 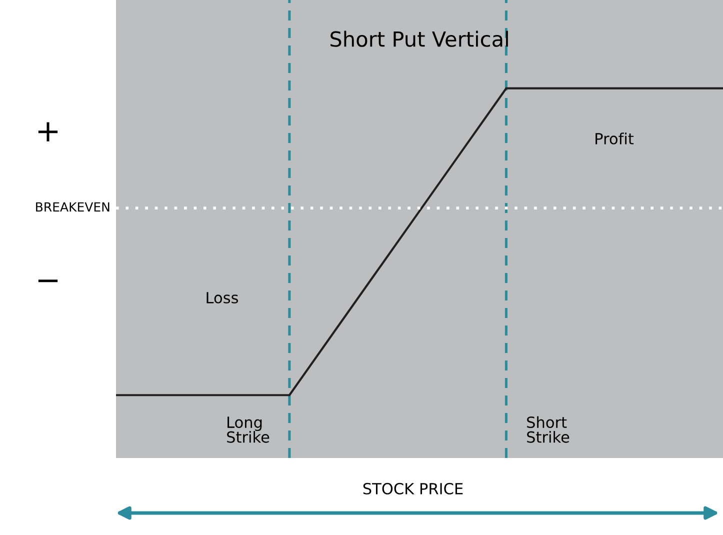 I want to click on text: Long Strike, so click(x=248, y=429).